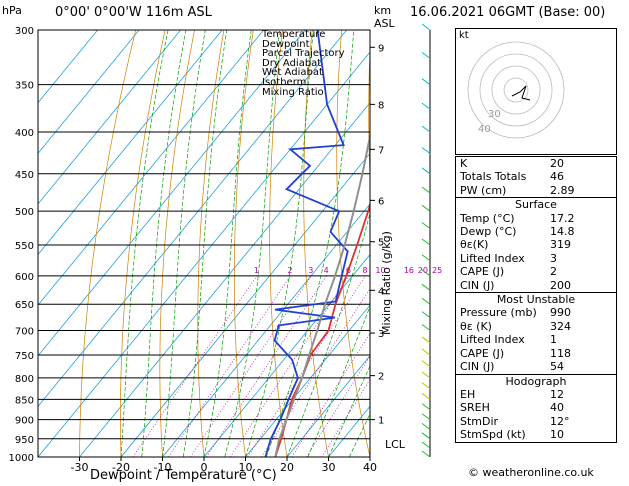  What do you see at coordinates (364, 270) in the screenshot?
I see `mixing-ratio-tick-label: 8` at bounding box center [364, 270].